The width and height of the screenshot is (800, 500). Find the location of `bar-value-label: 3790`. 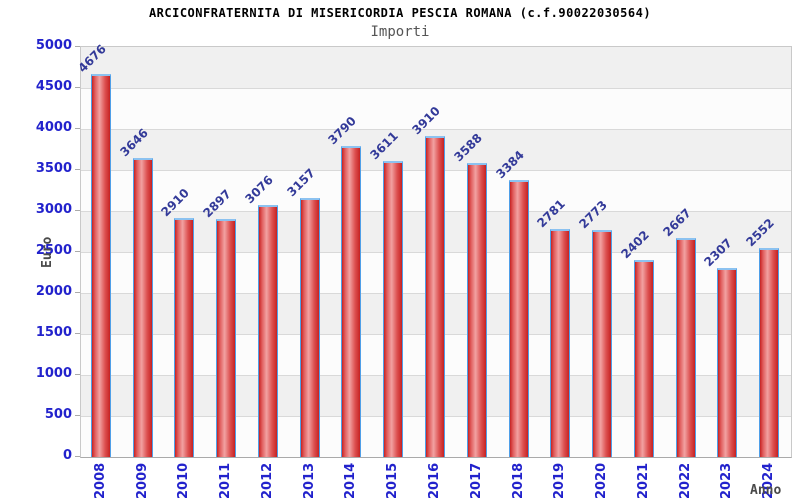

bar-value-label: 3790 is located at coordinates (342, 130).